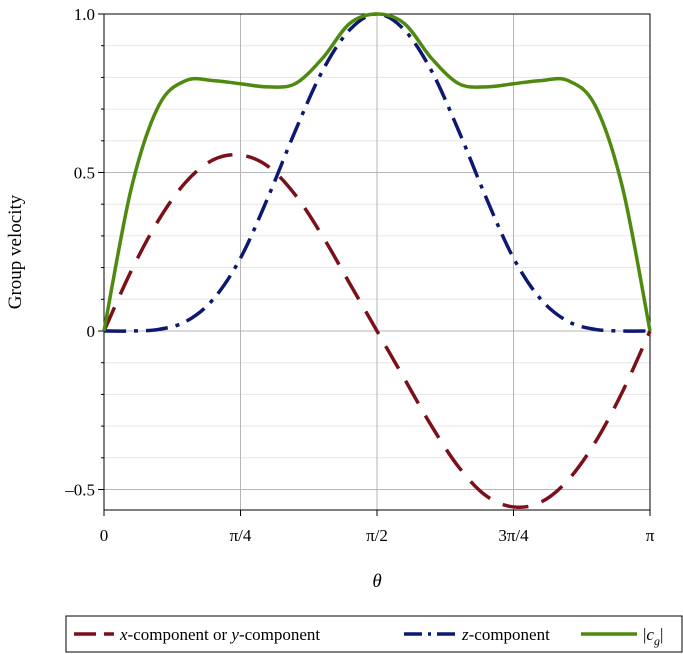 The image size is (683, 654). What do you see at coordinates (15, 251) in the screenshot?
I see `y-axis-label: Group velocity` at bounding box center [15, 251].